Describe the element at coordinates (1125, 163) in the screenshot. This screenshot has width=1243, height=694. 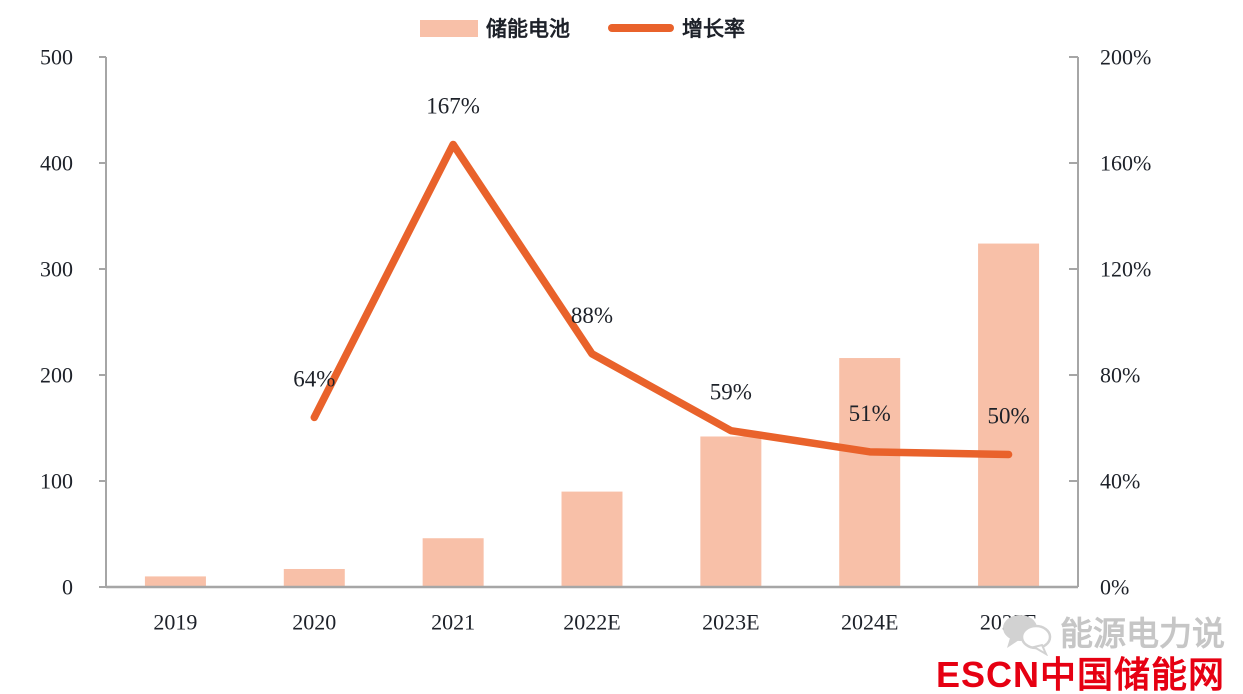
I see `right-axis-tick-label: 160%` at that location.